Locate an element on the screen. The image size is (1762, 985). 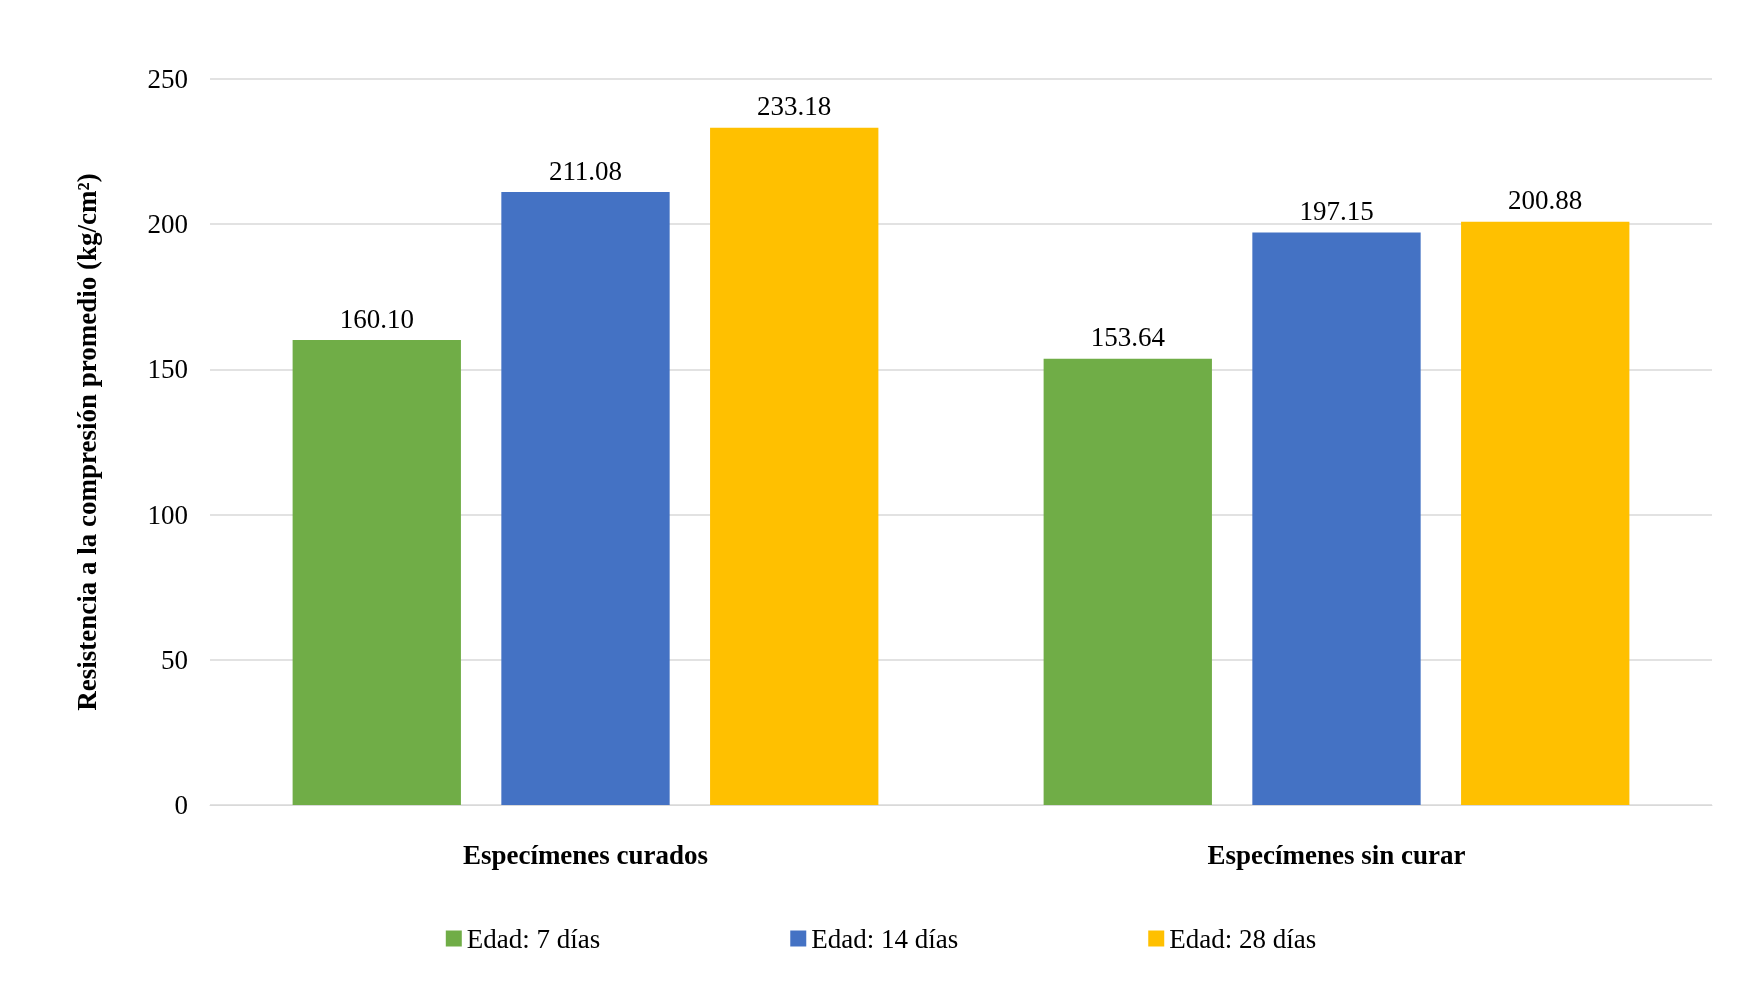
legend-label: Edad: 7 días is located at coordinates (533, 938).